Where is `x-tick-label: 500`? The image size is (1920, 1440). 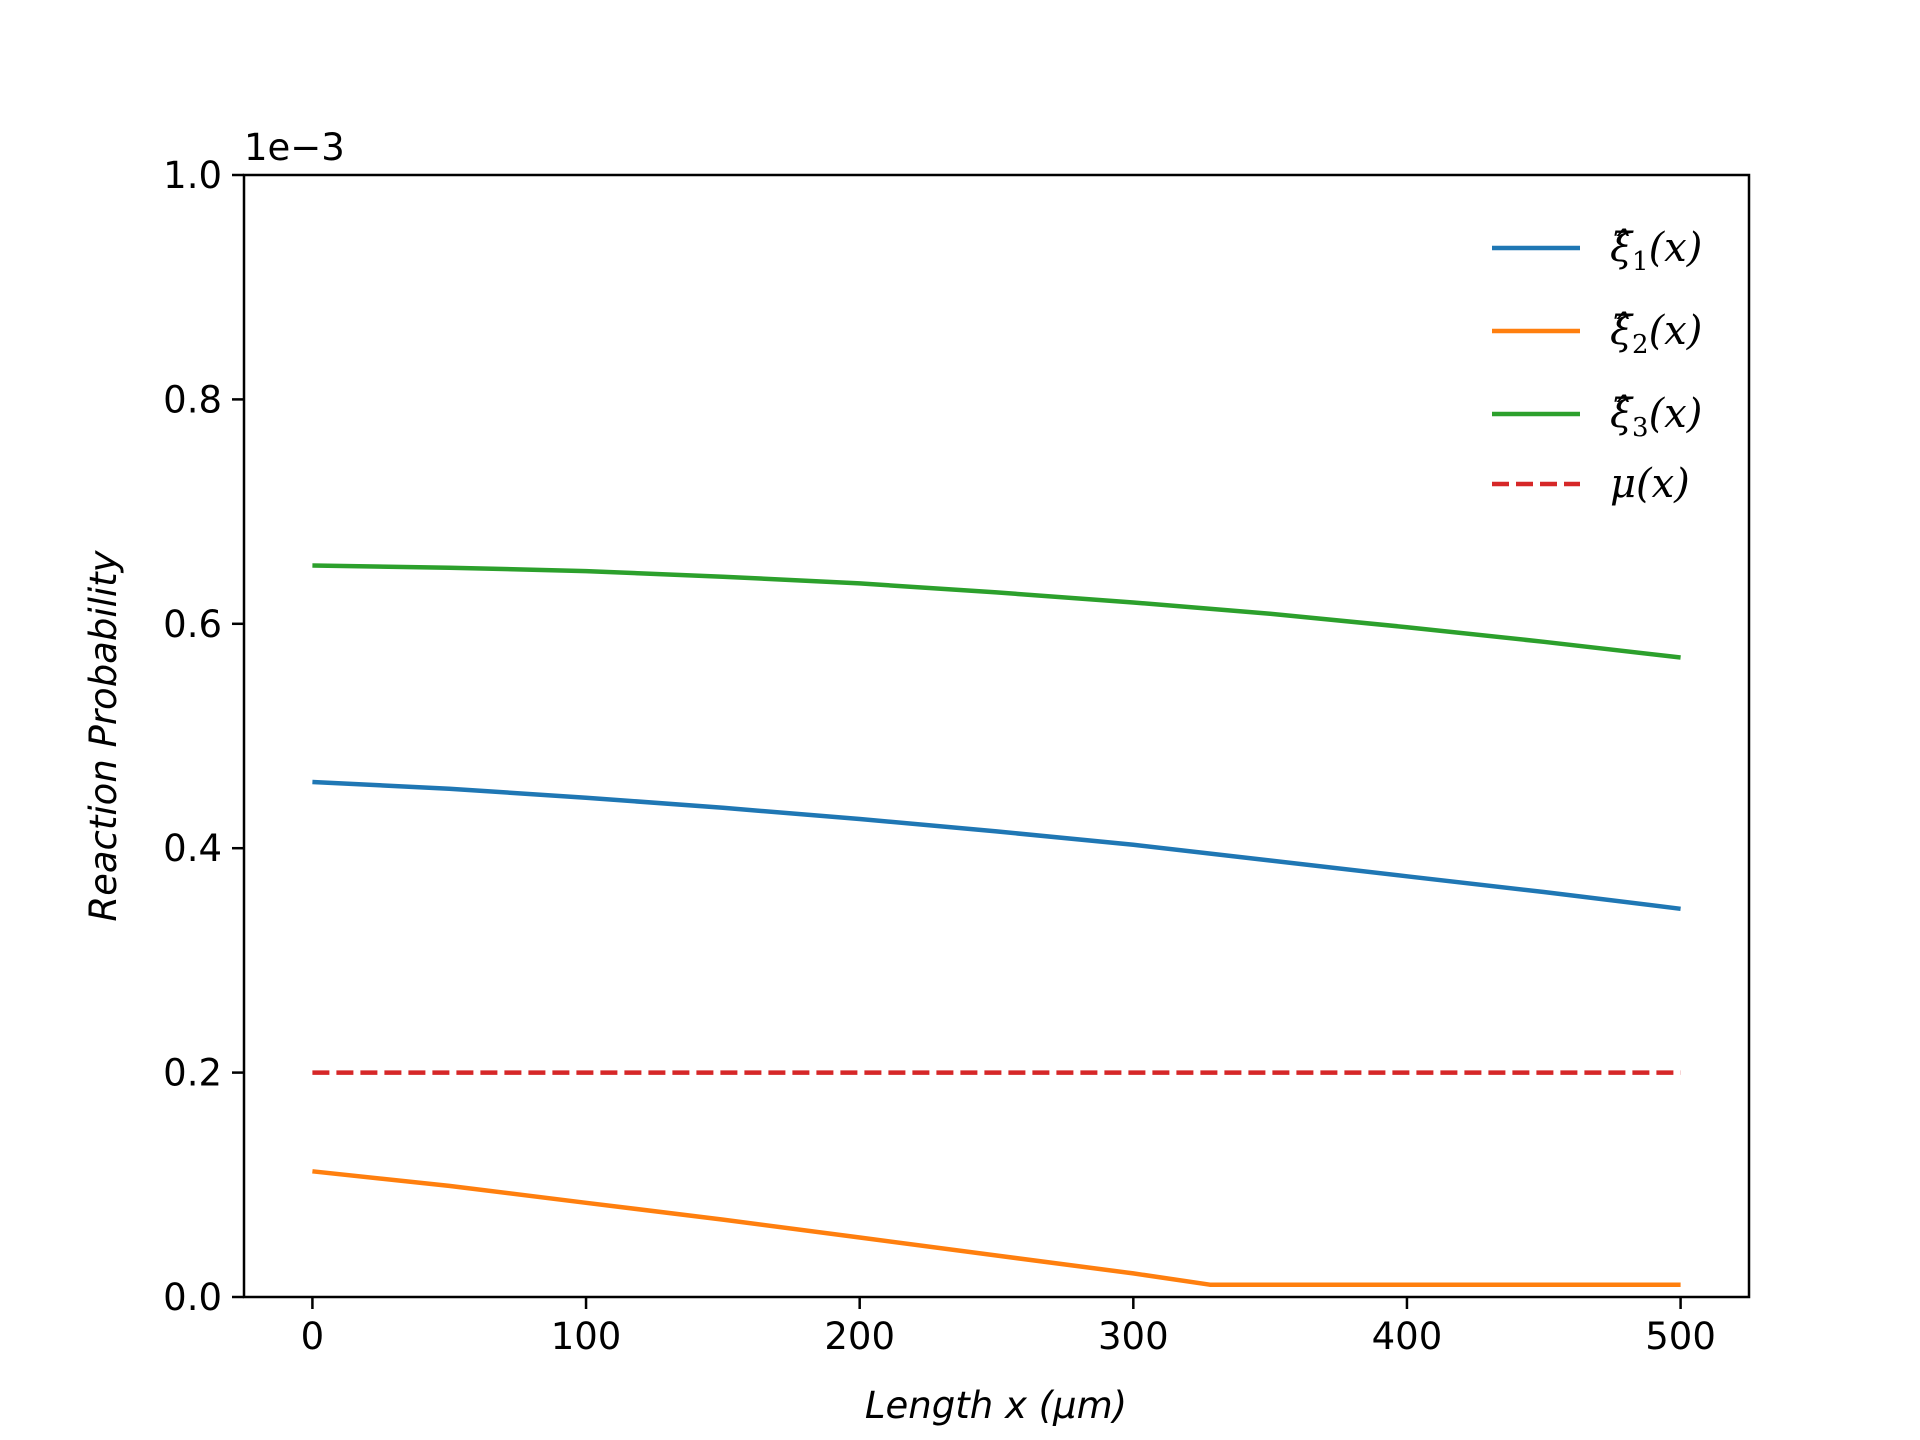
x-tick-label: 500 is located at coordinates (1680, 1336).